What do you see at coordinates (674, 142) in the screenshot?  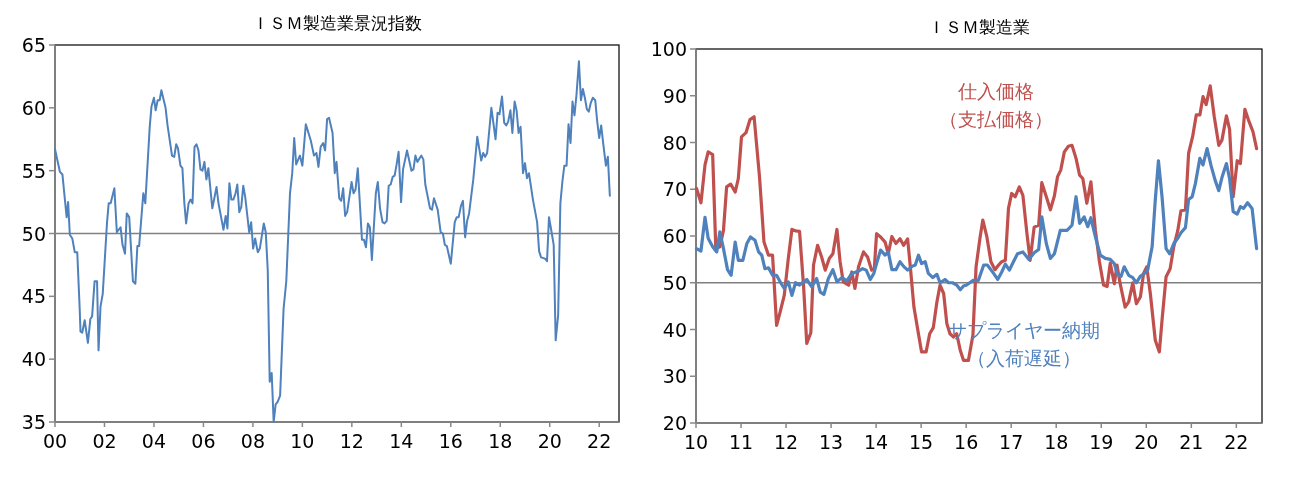 I see `y-tick-label: 80` at bounding box center [674, 142].